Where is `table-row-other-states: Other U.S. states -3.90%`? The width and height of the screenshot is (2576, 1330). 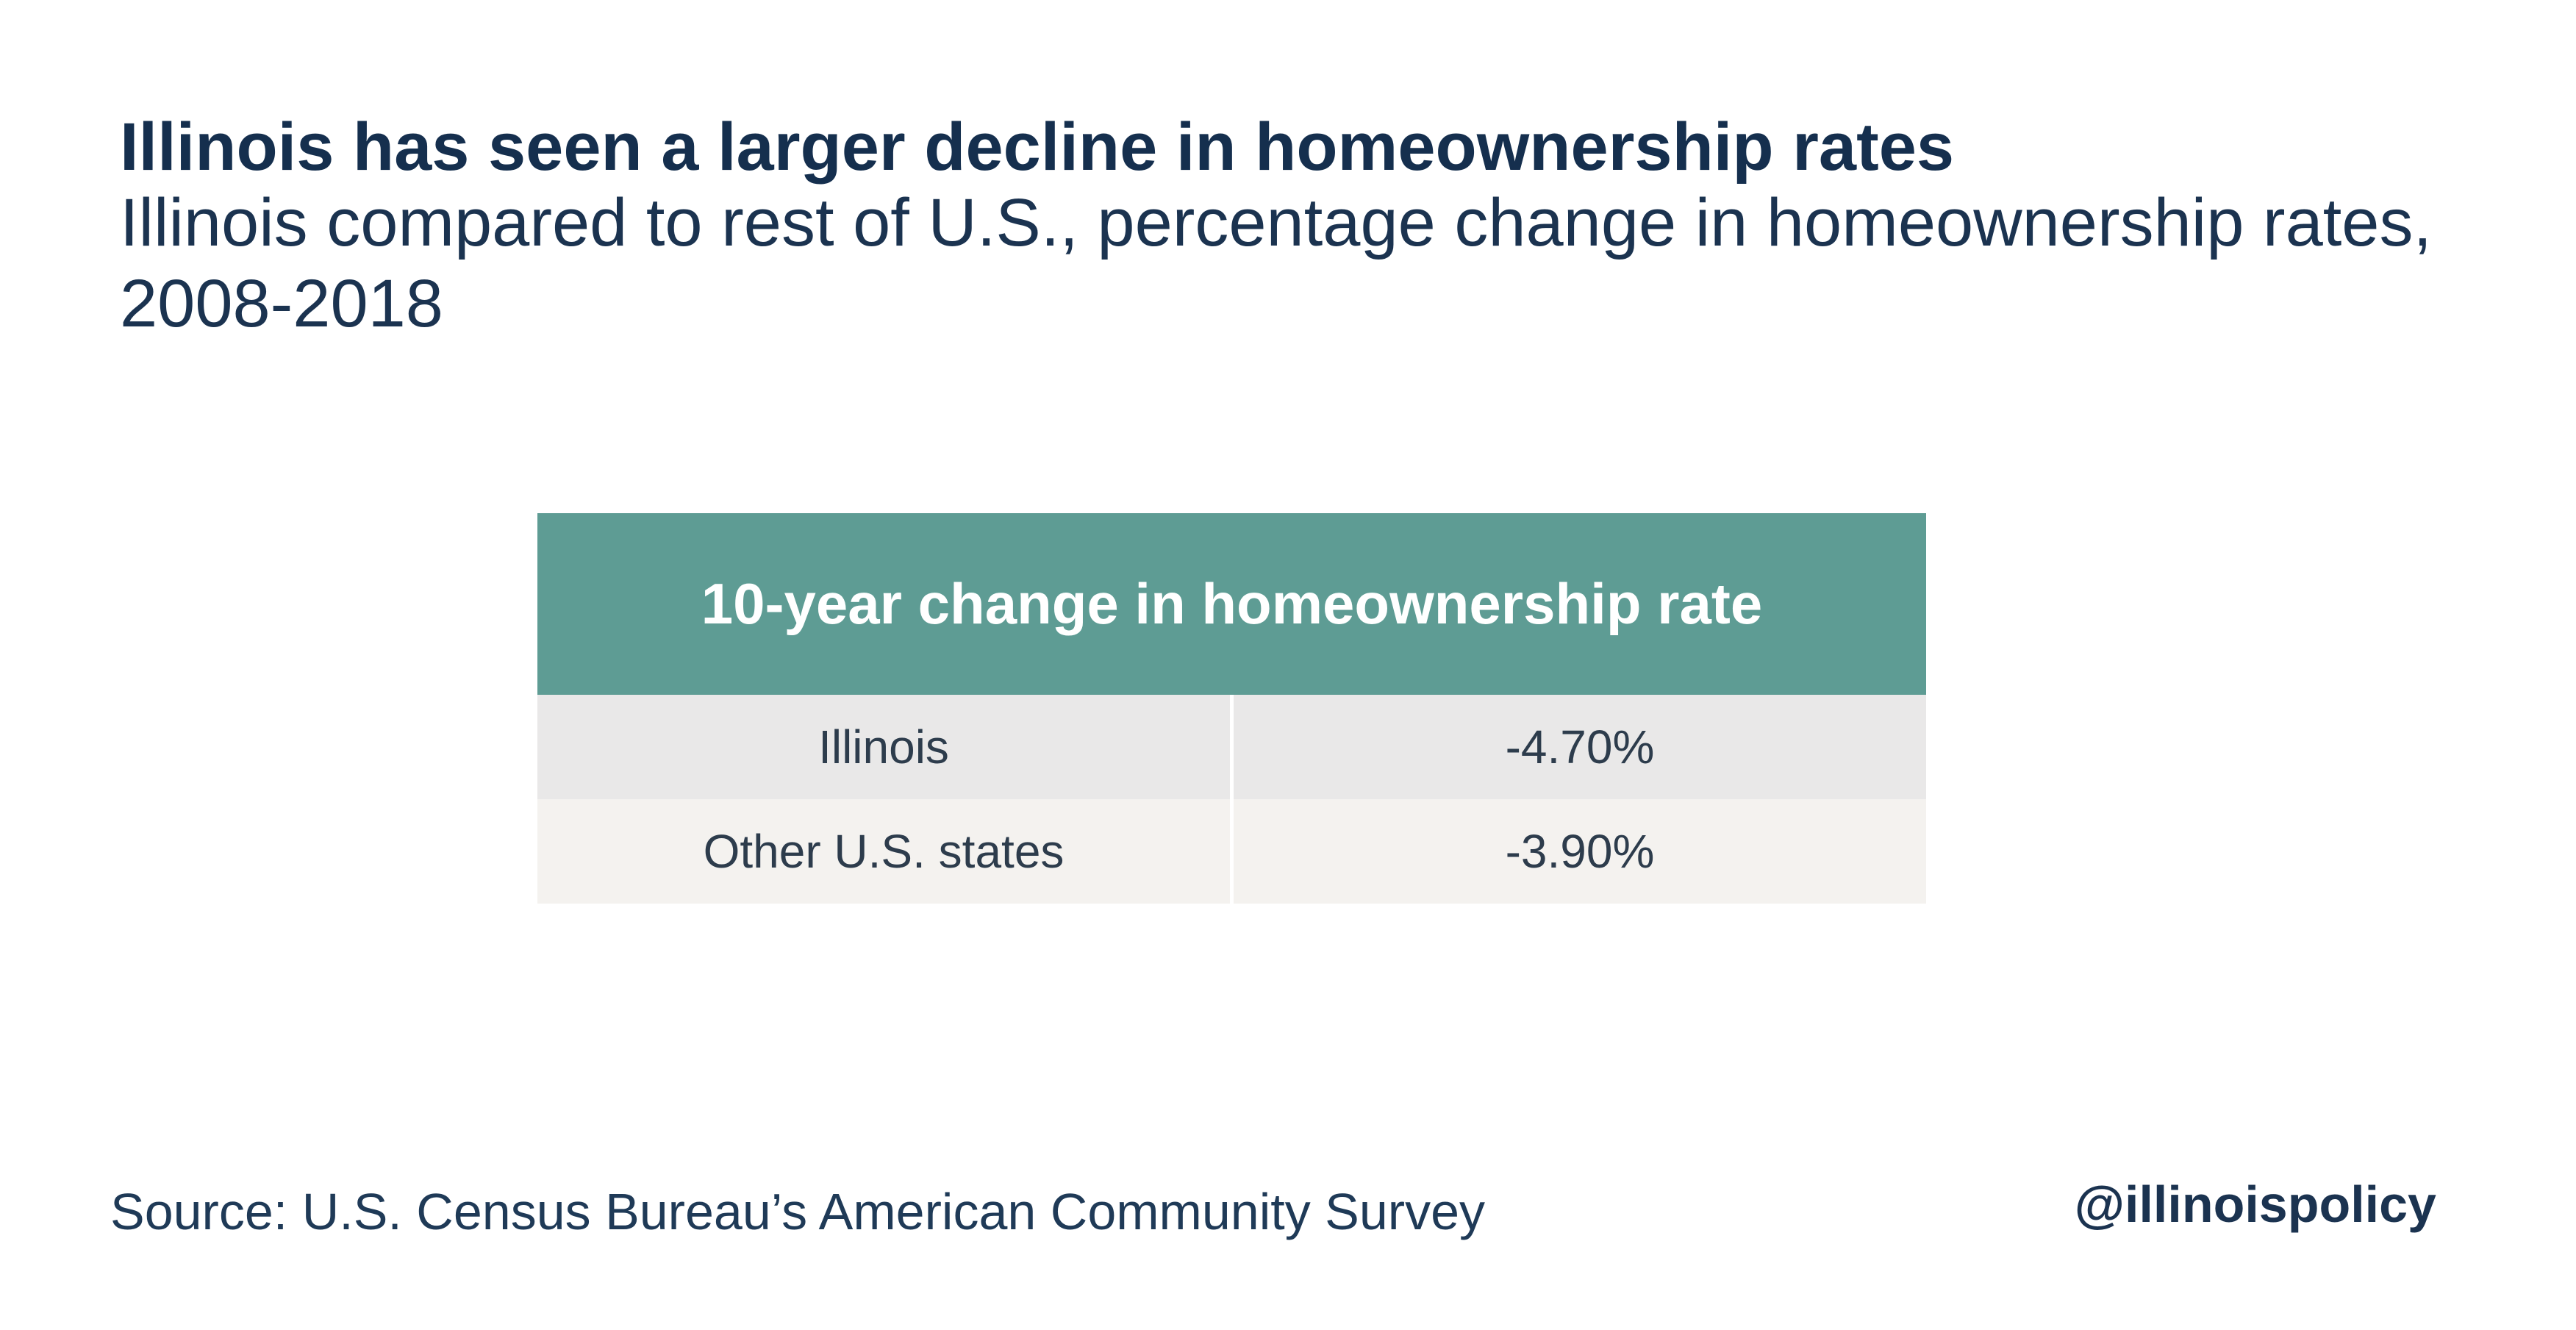 table-row-other-states: Other U.S. states -3.90% is located at coordinates (1231, 851).